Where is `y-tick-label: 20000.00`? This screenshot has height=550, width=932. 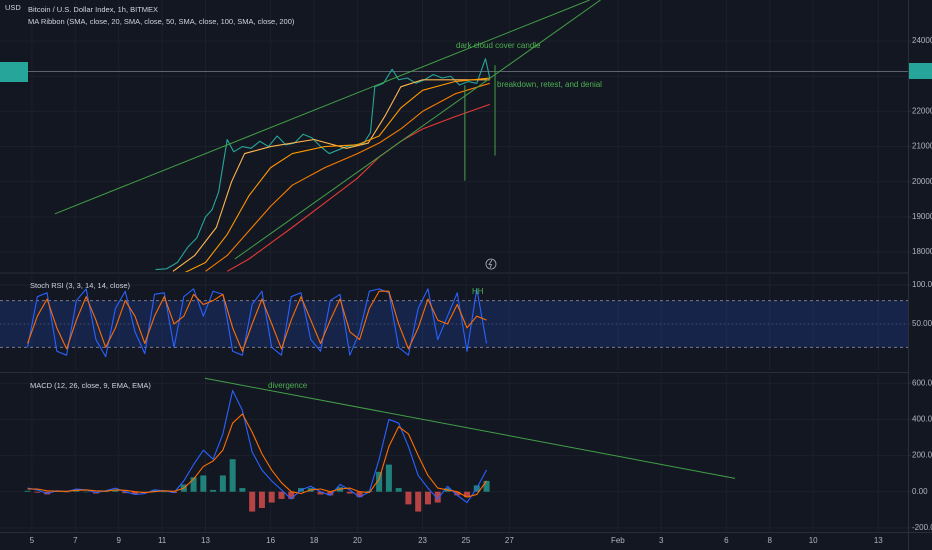
y-tick-label: 20000.00 is located at coordinates (922, 181).